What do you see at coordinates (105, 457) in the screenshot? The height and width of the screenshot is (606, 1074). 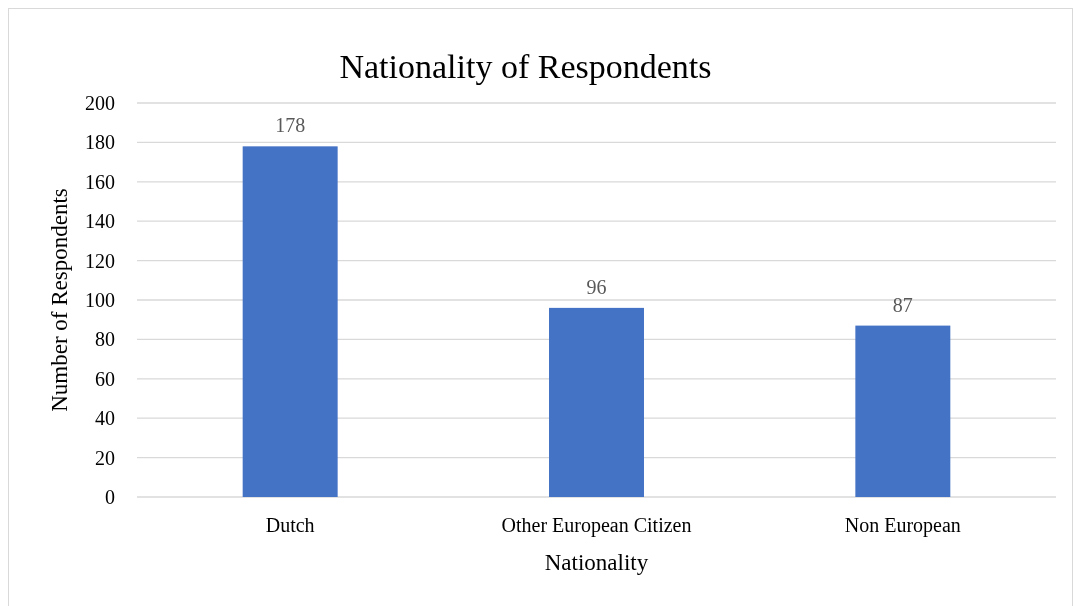 I see `y-tick-label: 20` at bounding box center [105, 457].